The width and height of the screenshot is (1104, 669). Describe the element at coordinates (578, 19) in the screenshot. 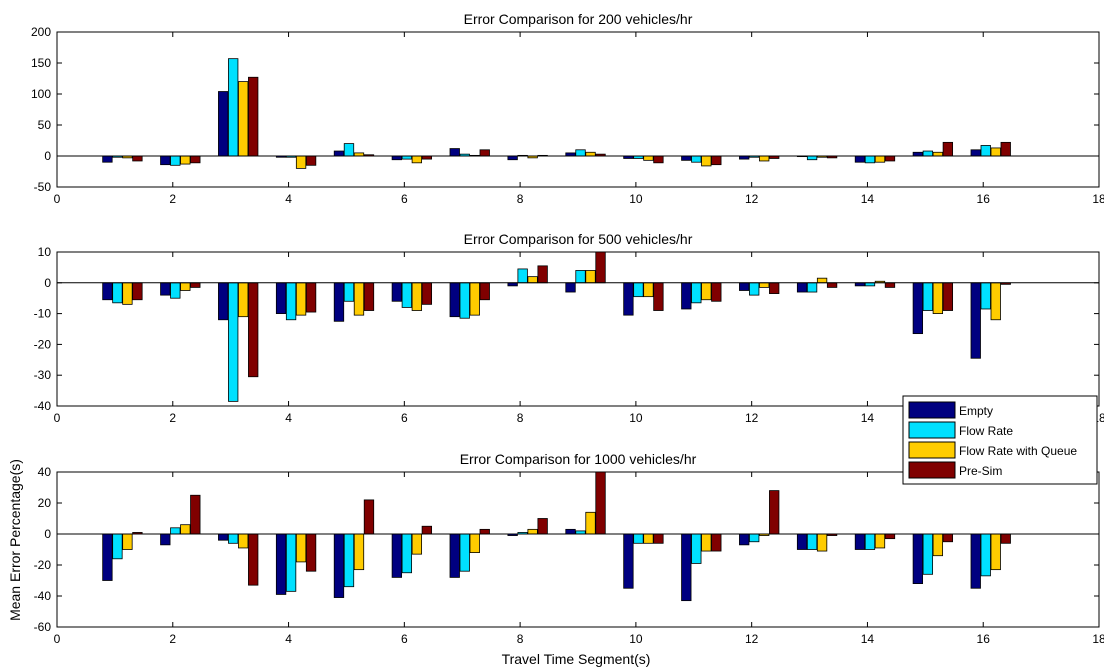

I see `chart-title: Error Comparison for 200 vehicles/hr` at that location.